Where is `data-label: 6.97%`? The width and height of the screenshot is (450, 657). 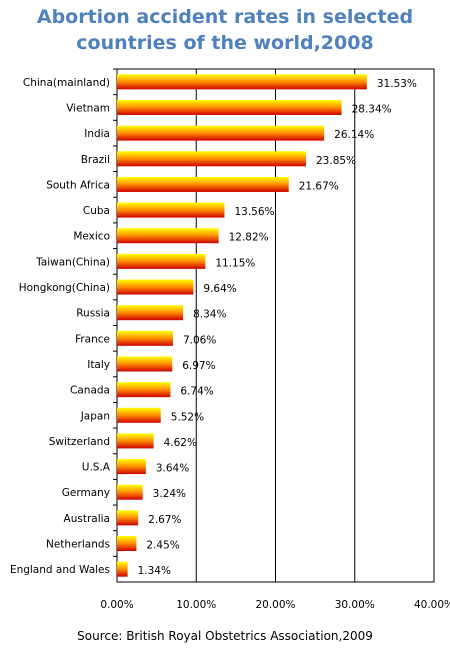 data-label: 6.97% is located at coordinates (198, 366).